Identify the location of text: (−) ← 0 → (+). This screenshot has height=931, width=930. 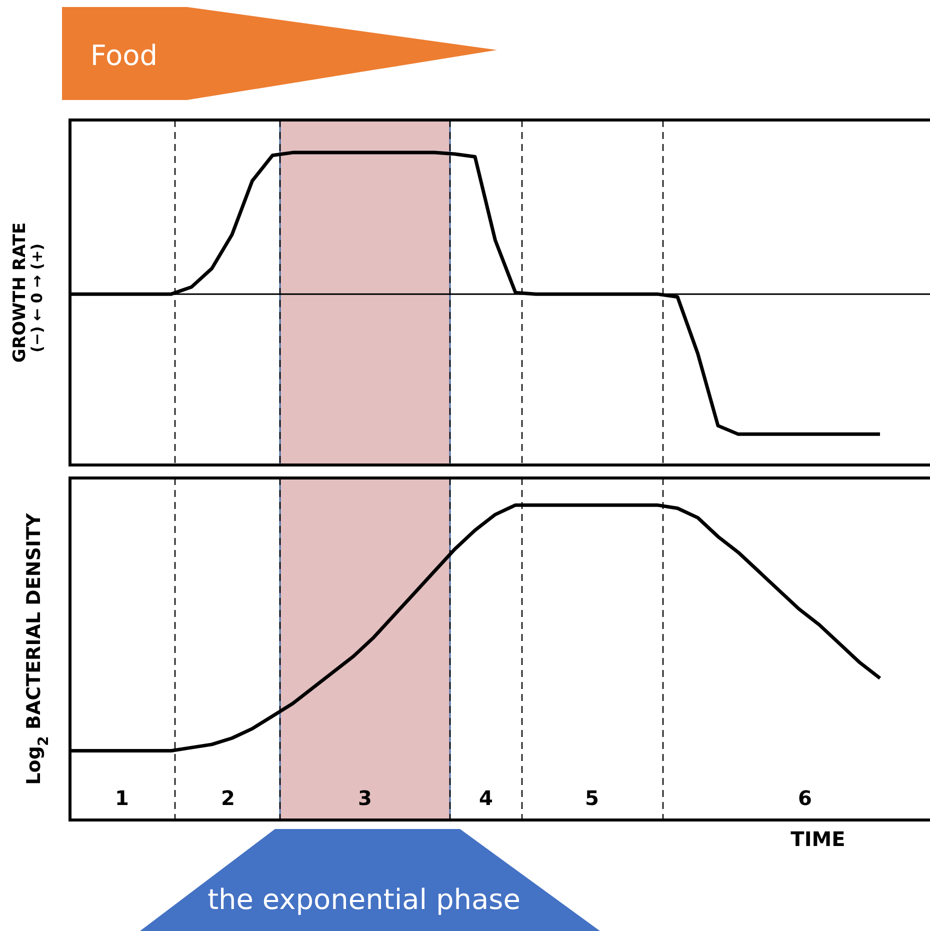
(37, 298).